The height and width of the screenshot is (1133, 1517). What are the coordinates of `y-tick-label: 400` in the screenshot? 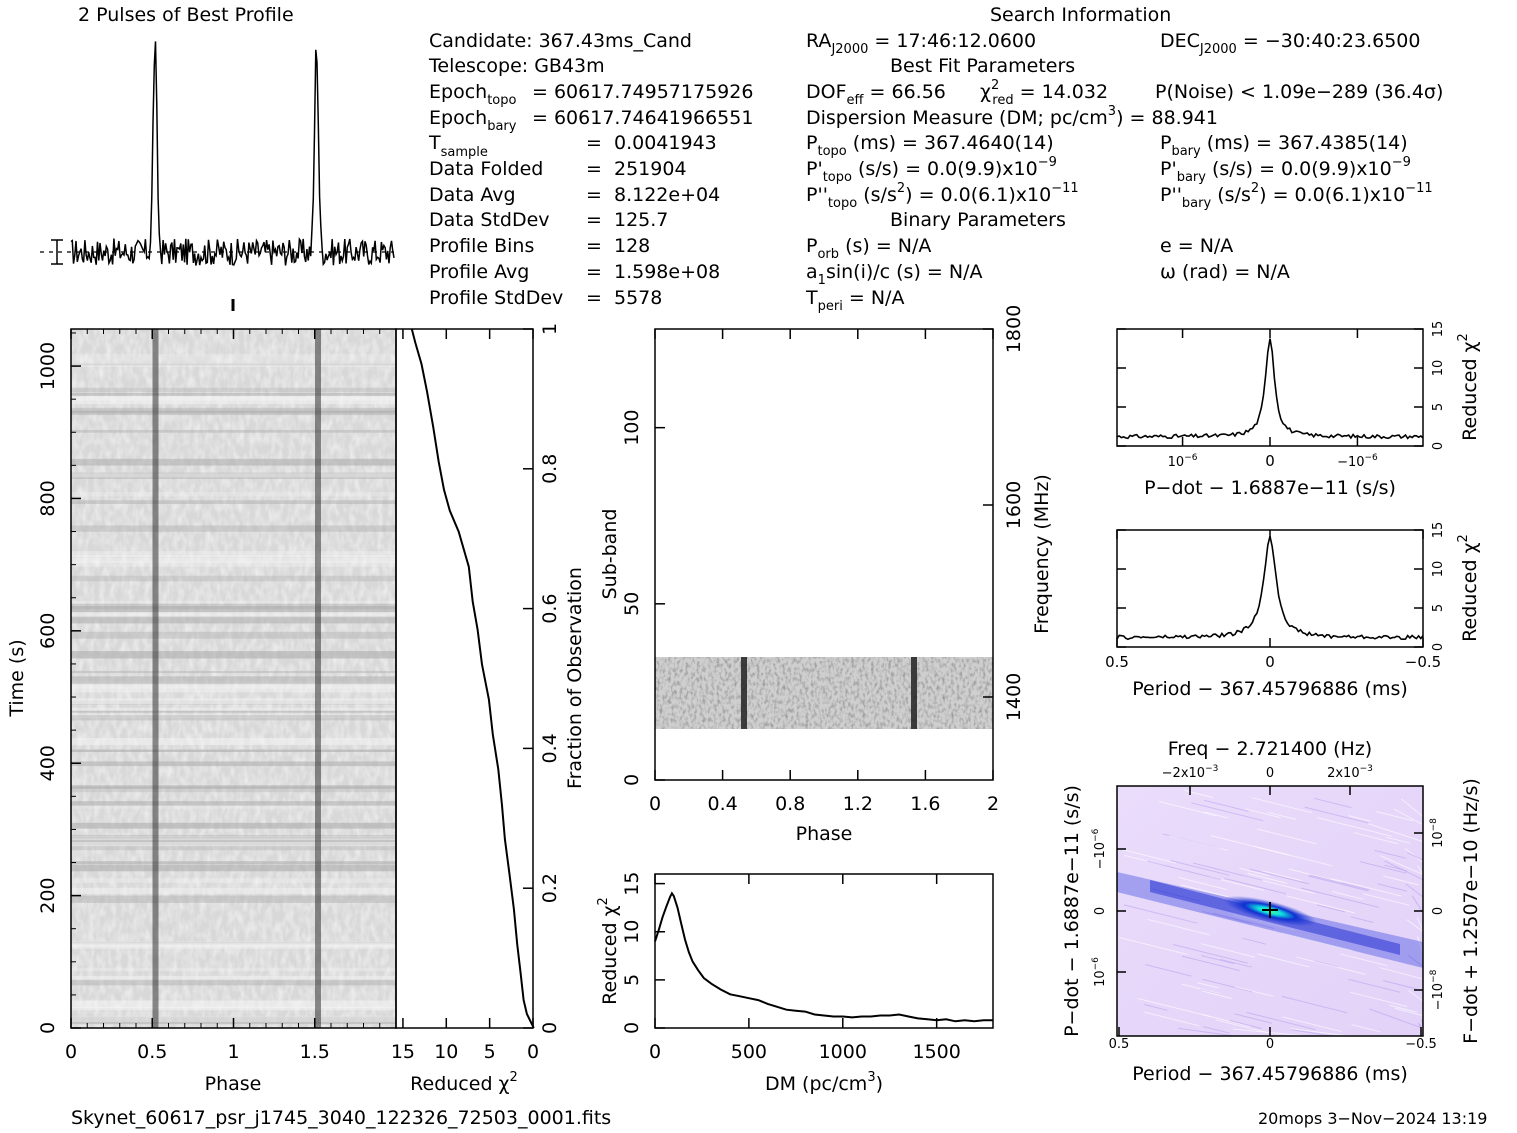 It's located at (48, 763).